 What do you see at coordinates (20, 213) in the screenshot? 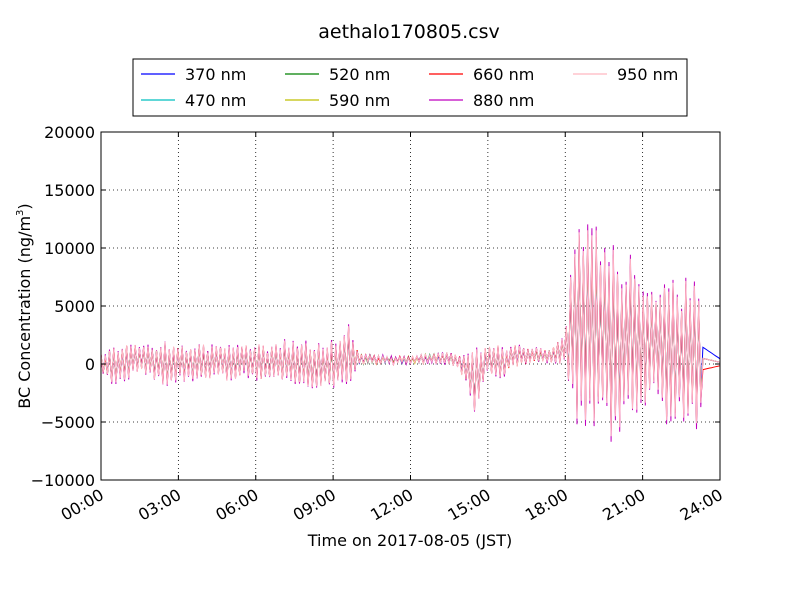
I see `y-axis-label-superscript: 3` at bounding box center [20, 213].